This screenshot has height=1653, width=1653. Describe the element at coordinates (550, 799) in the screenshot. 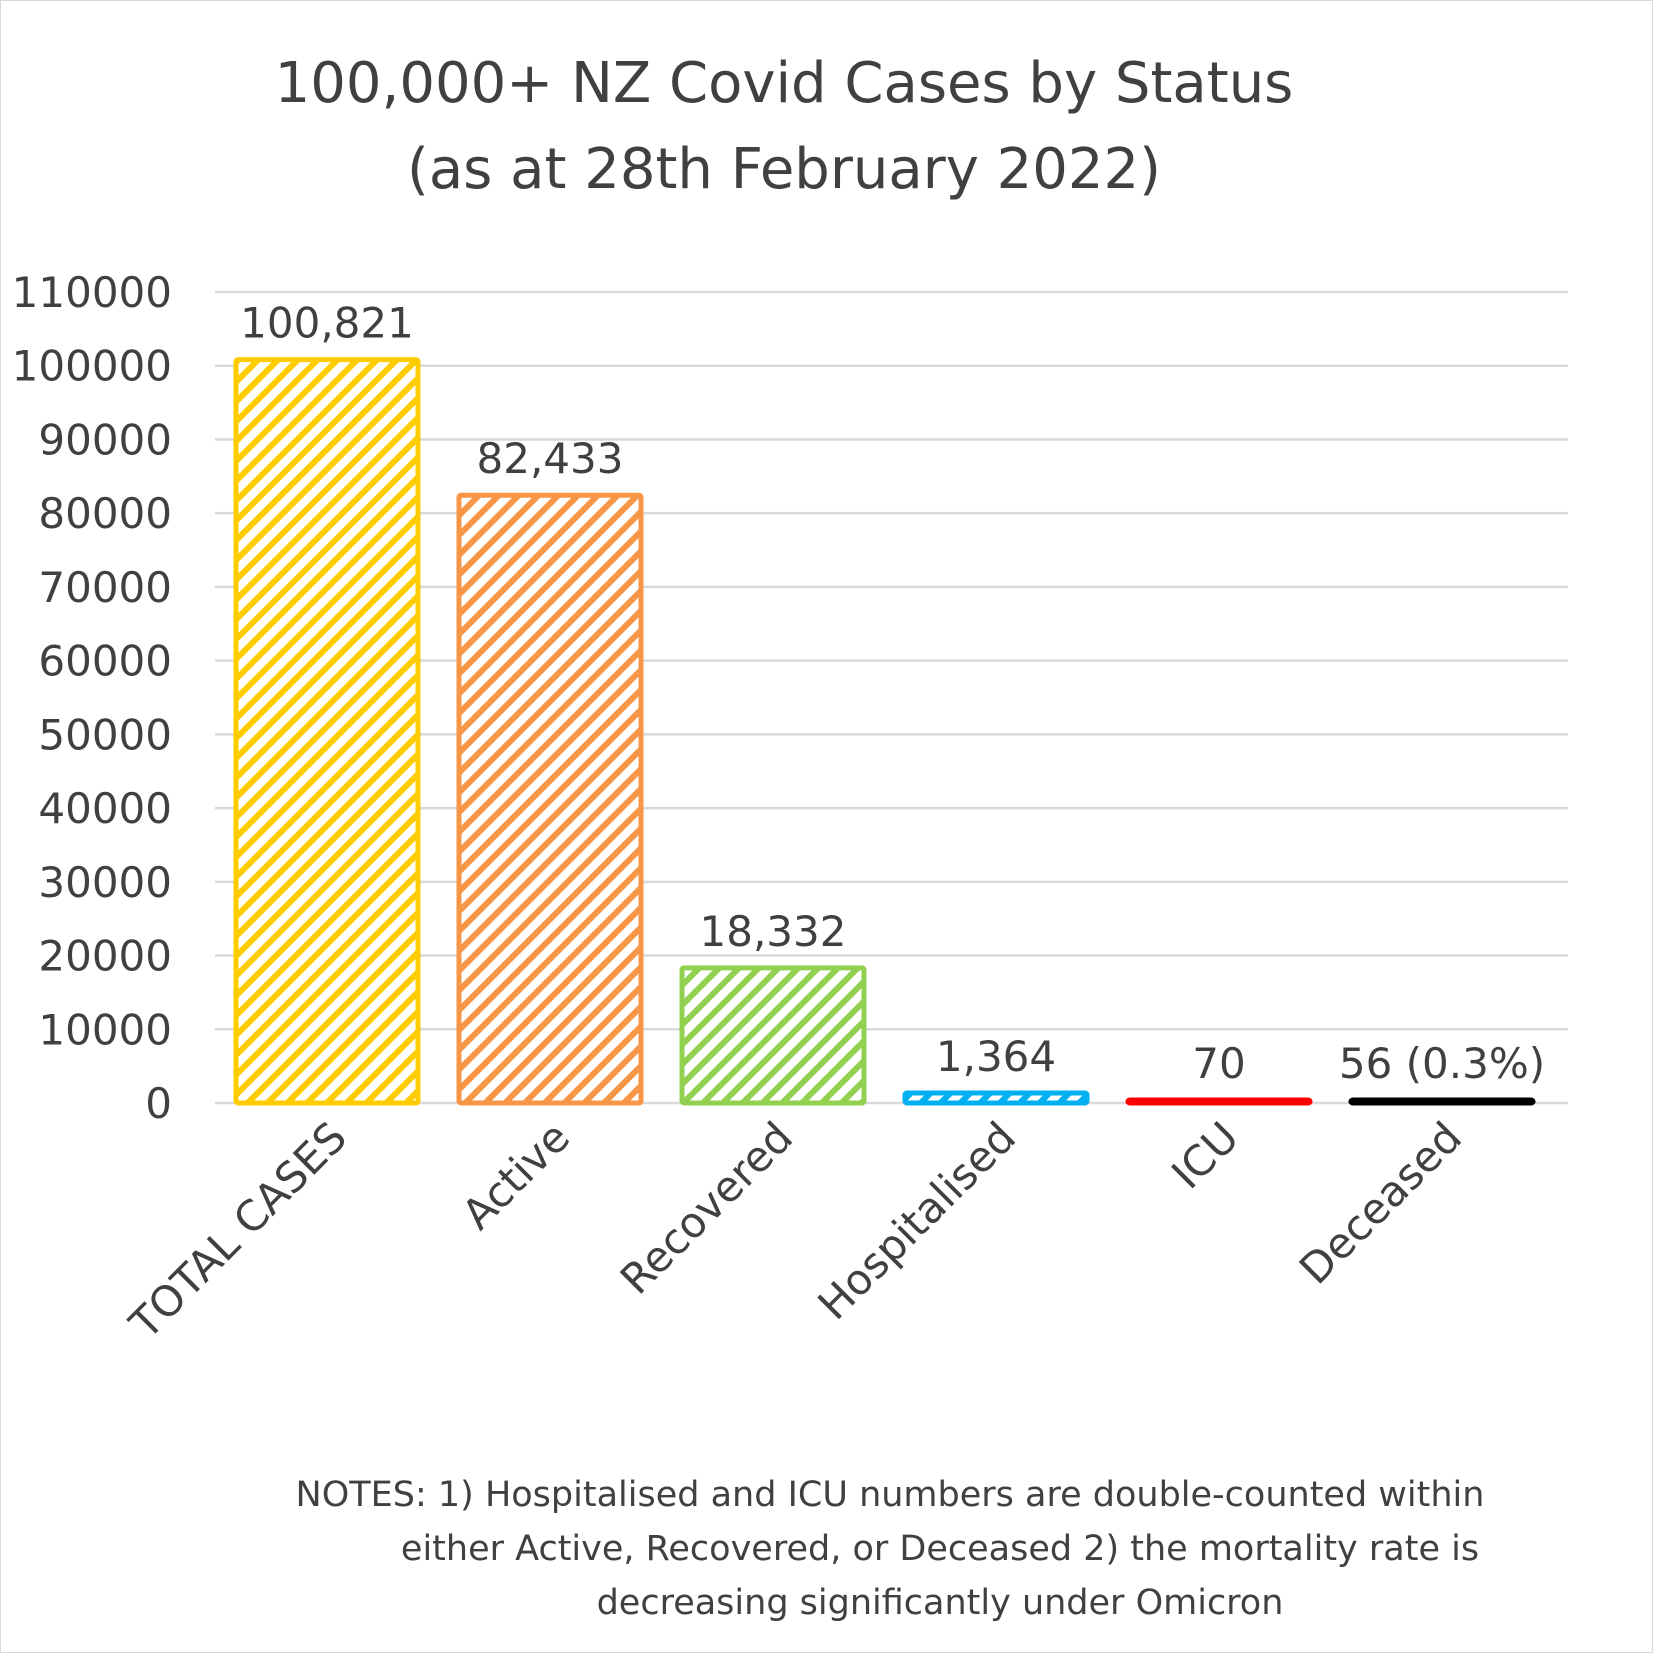

I see `bar-active` at that location.